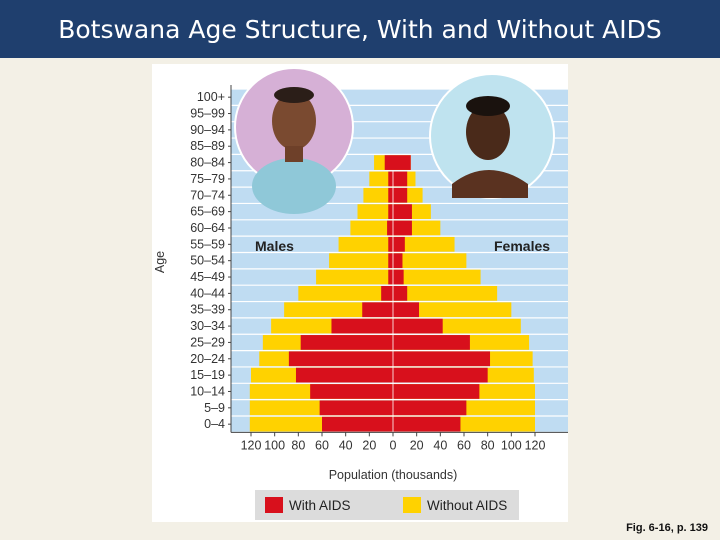  What do you see at coordinates (412, 505) in the screenshot?
I see `legend-swatch-without-aids` at bounding box center [412, 505].